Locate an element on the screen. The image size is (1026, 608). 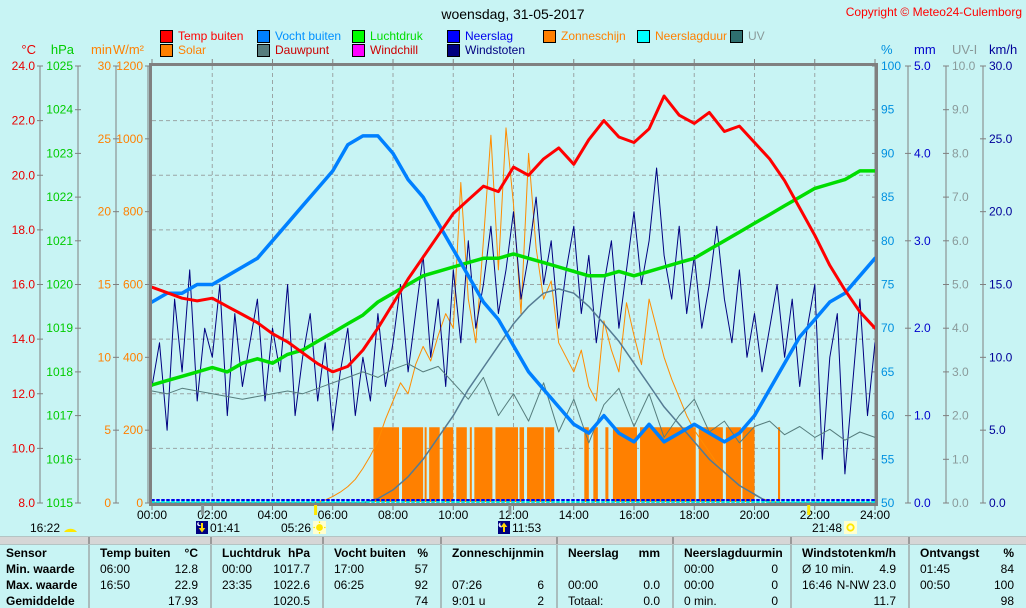
cell-value: 84 is located at coordinates (1007, 569).